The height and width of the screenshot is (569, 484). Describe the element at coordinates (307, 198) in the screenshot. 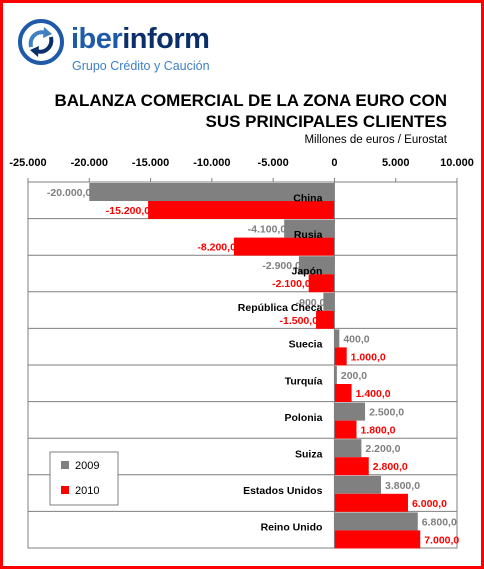

I see `category-label: China` at that location.